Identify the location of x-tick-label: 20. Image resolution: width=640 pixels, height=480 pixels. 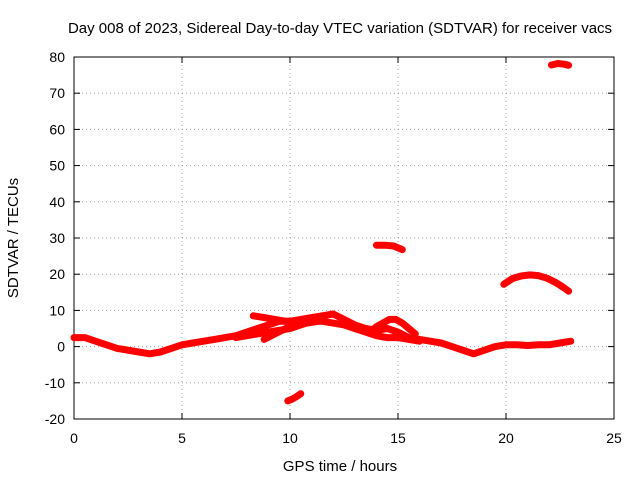
(506, 438).